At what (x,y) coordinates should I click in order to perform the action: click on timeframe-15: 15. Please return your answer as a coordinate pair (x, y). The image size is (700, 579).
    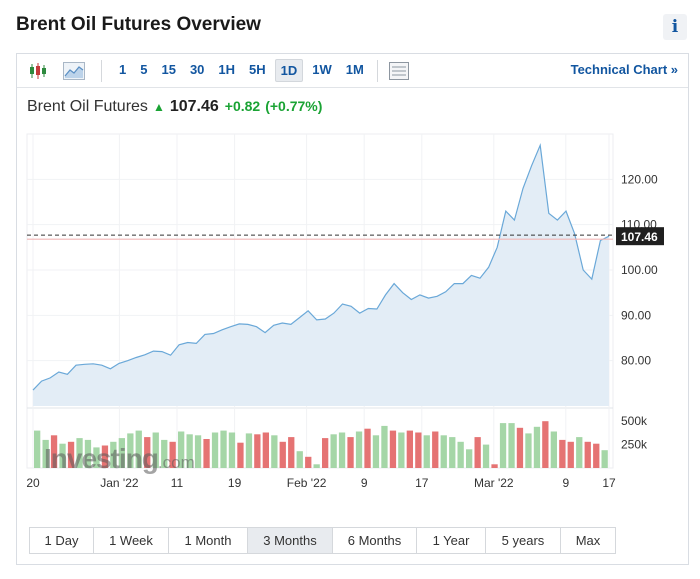
    Looking at the image, I should click on (168, 69).